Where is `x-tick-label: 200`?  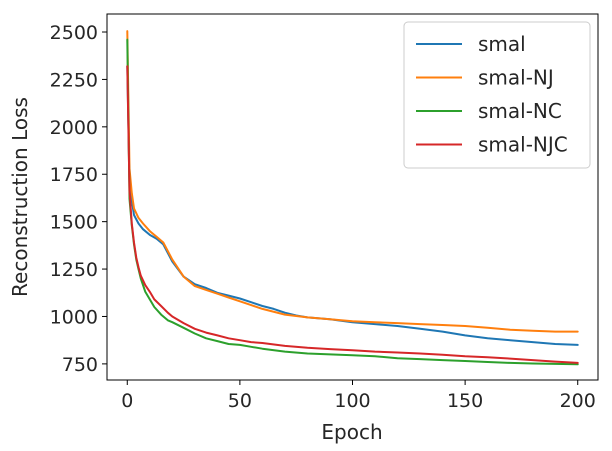
x-tick-label: 200 is located at coordinates (578, 401).